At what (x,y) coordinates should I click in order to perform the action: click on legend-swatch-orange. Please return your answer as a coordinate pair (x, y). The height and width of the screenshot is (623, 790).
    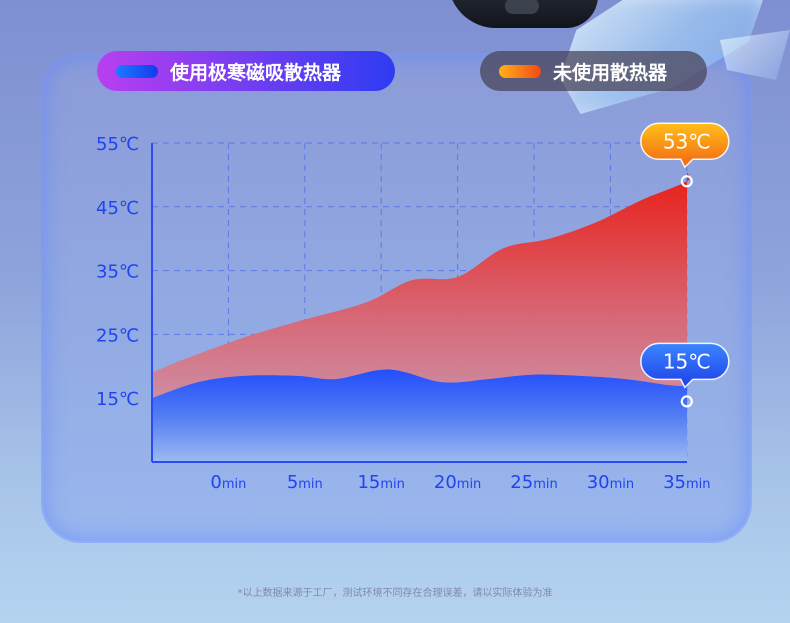
    Looking at the image, I should click on (520, 71).